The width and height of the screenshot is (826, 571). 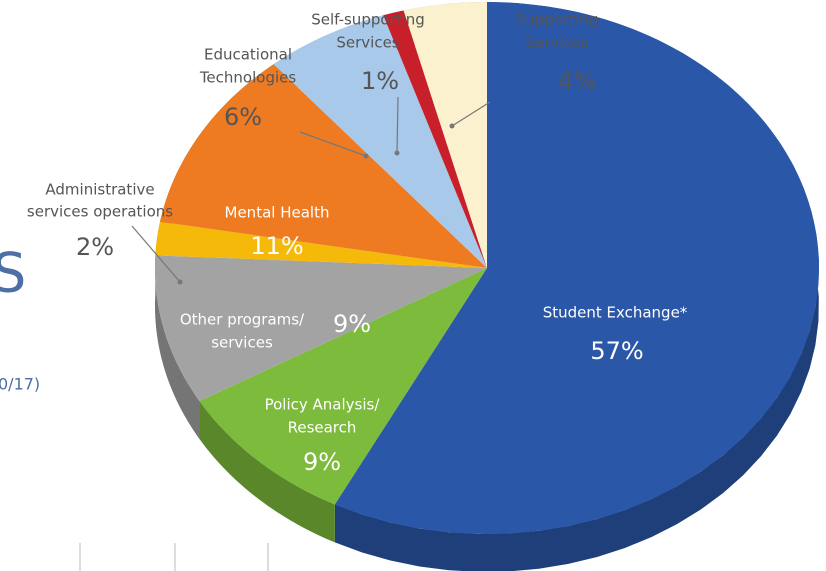 What do you see at coordinates (13, 273) in the screenshot?
I see `background-text: S` at bounding box center [13, 273].